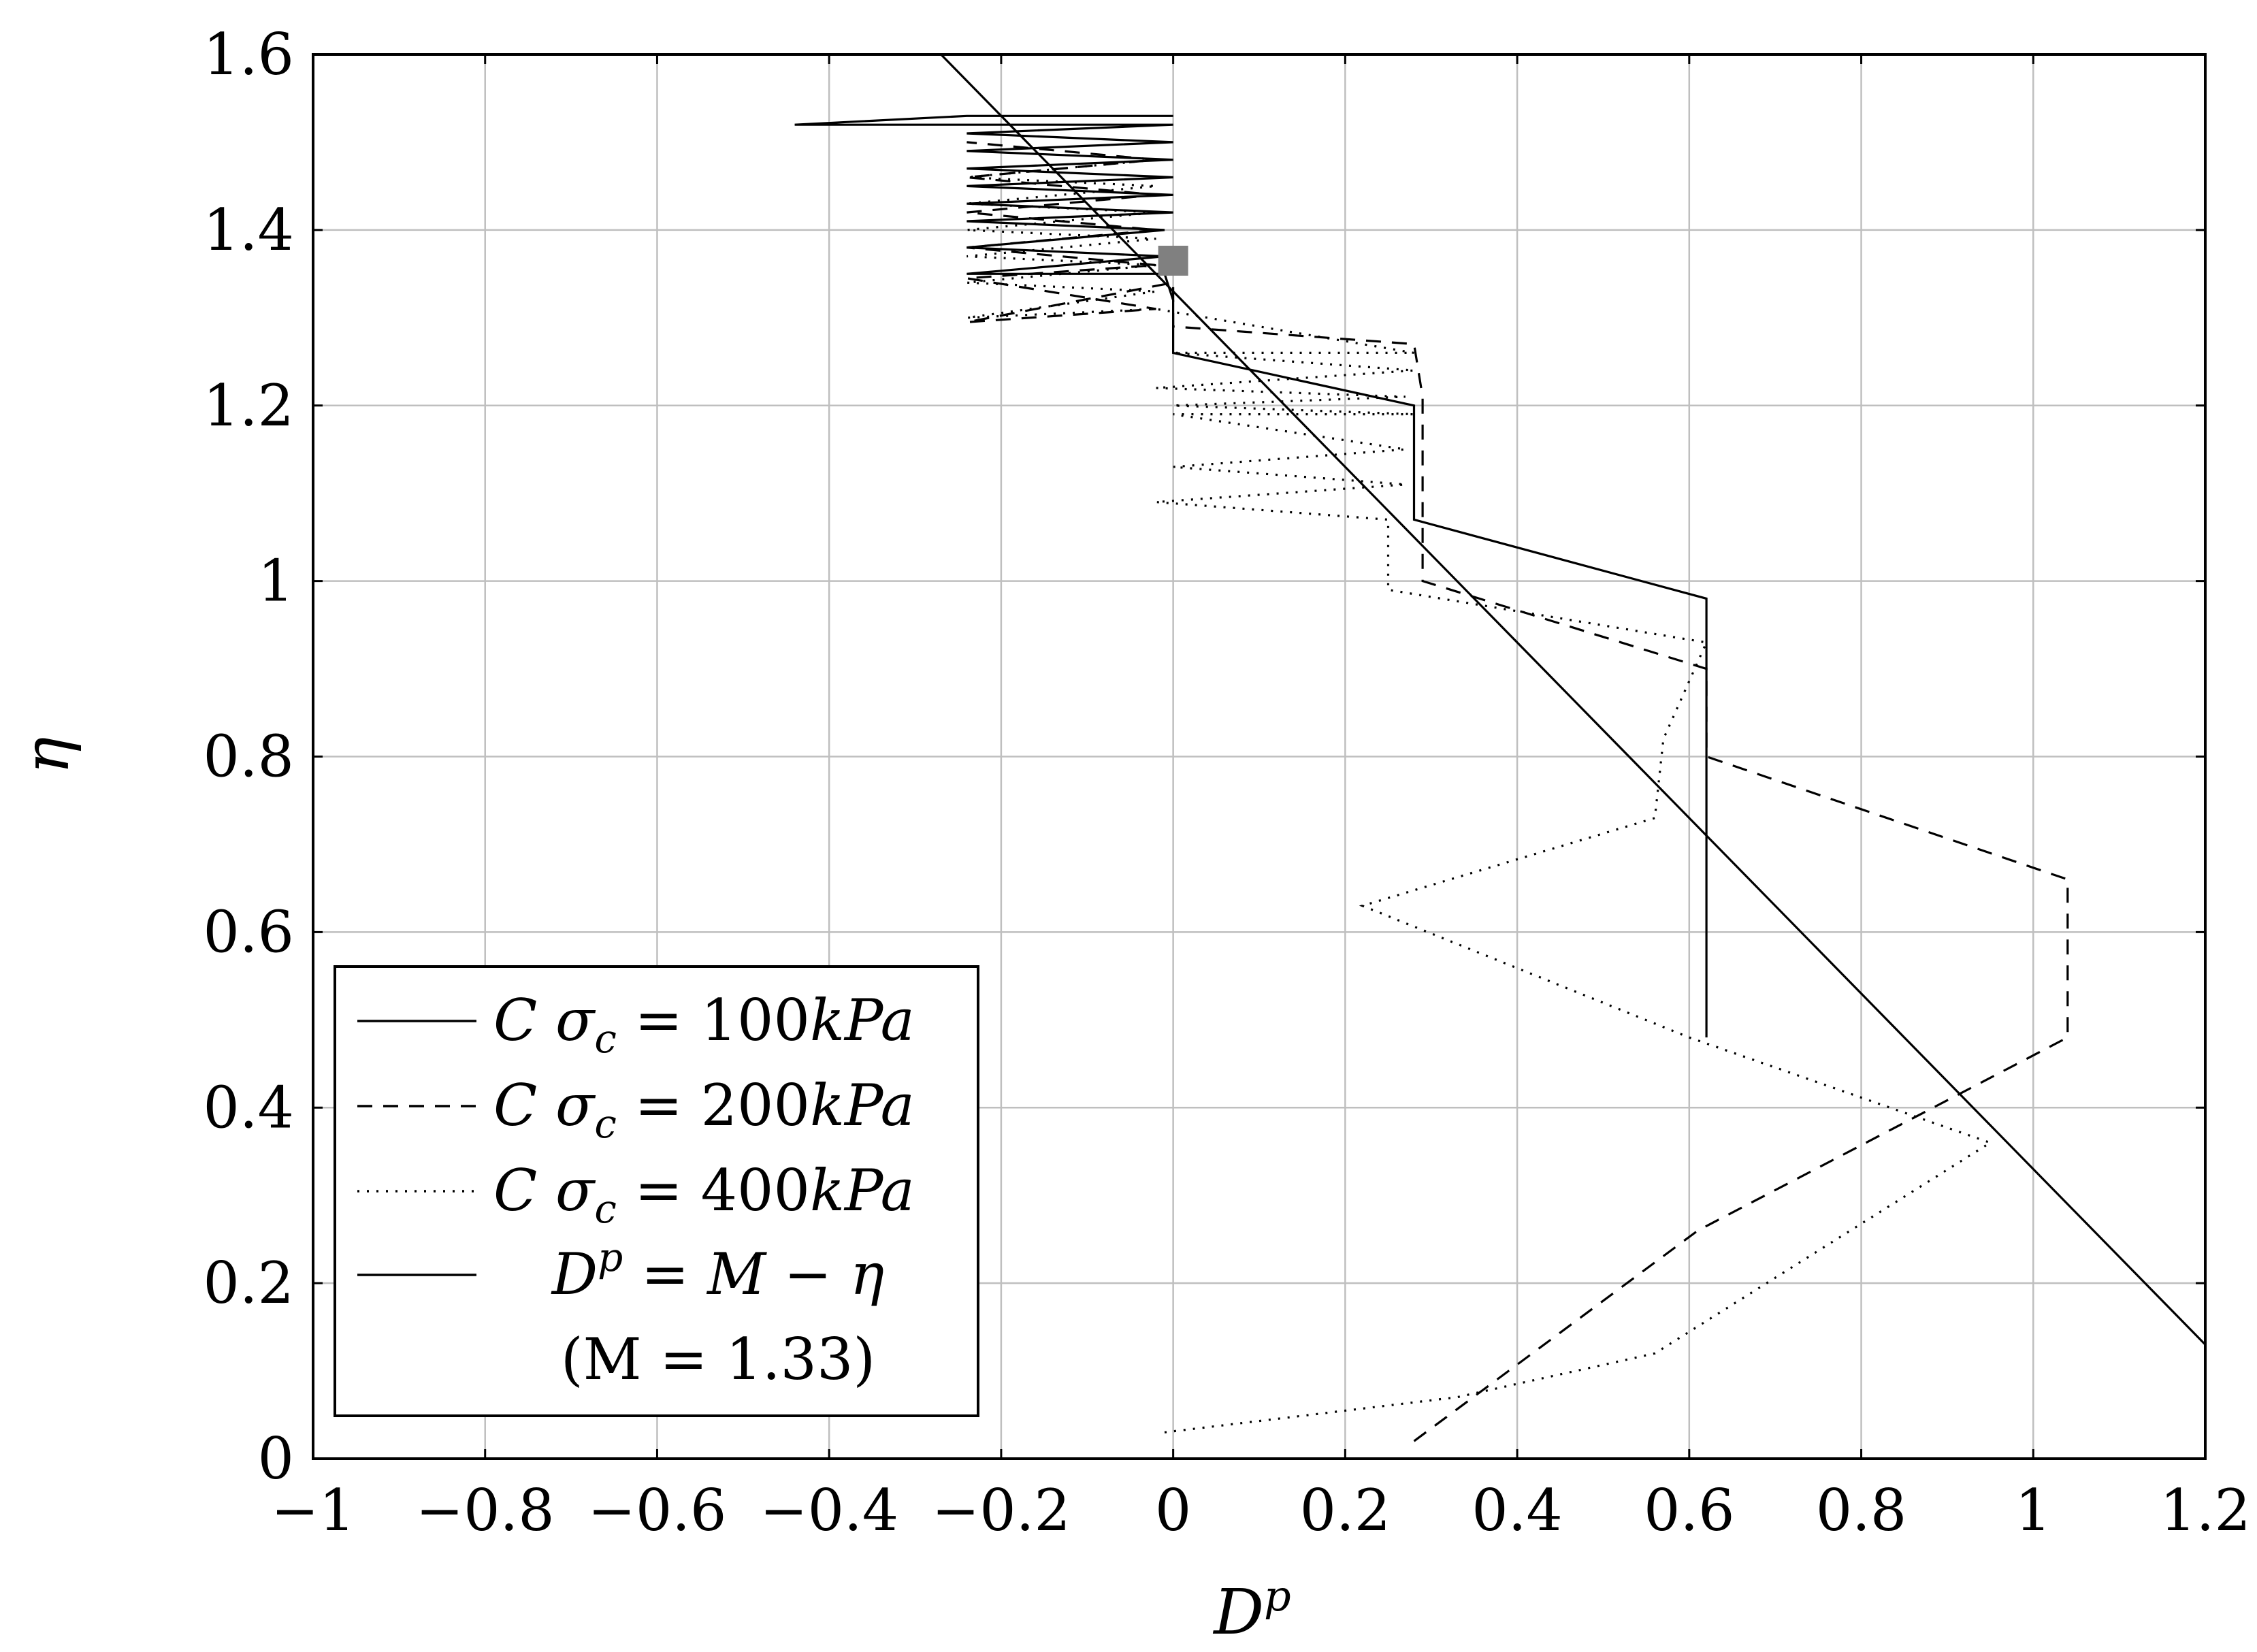  What do you see at coordinates (704, 1194) in the screenshot?
I see `legend-label-400kpa: C σc = 400kPa` at bounding box center [704, 1194].